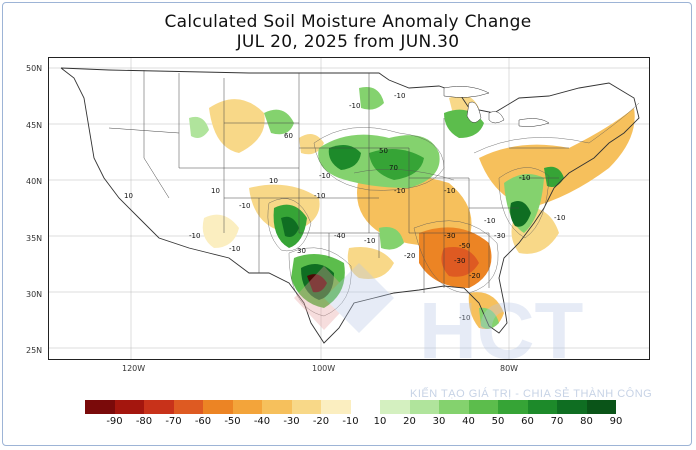 The width and height of the screenshot is (696, 450). Describe the element at coordinates (144, 421) in the screenshot. I see `legend-label: -80` at that location.